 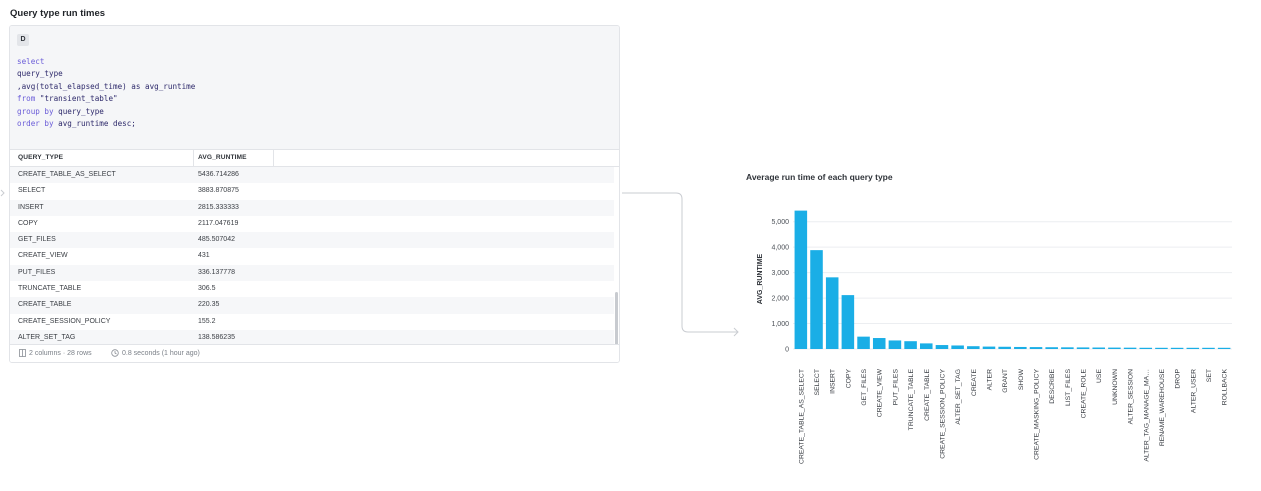 I want to click on cell-avg-runtime: 336.137778, so click(x=216, y=272).